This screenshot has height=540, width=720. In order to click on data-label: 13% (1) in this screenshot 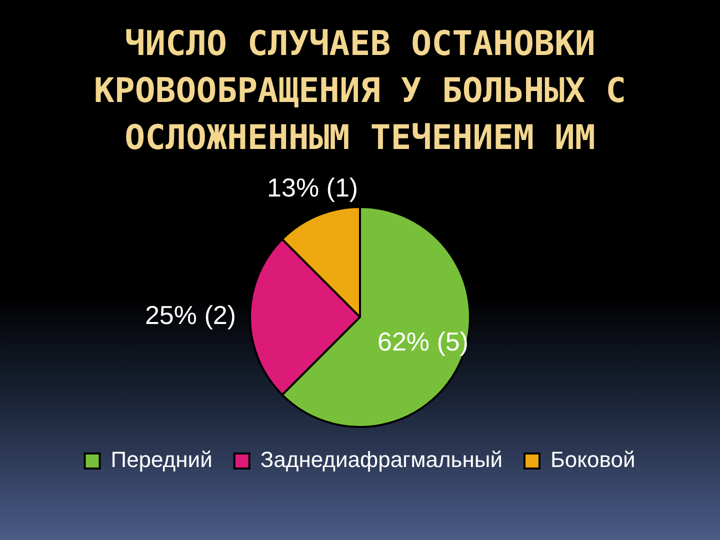, I will do `click(312, 187)`.